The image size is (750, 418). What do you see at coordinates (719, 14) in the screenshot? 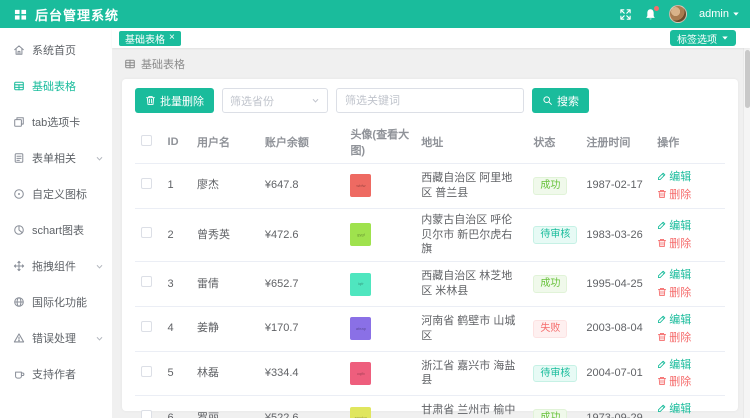
I see `user-menu: admin` at bounding box center [719, 14].